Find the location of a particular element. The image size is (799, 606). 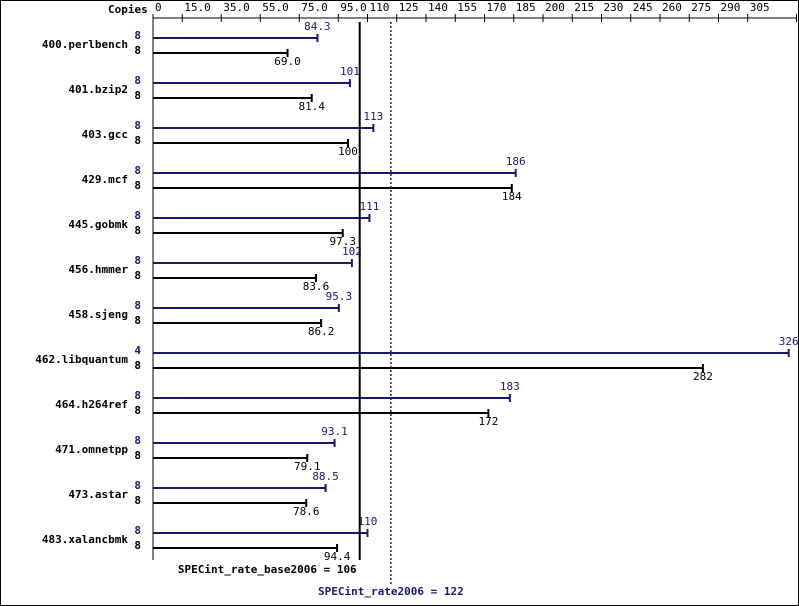

x-tick-label: 185 is located at coordinates (526, 7).